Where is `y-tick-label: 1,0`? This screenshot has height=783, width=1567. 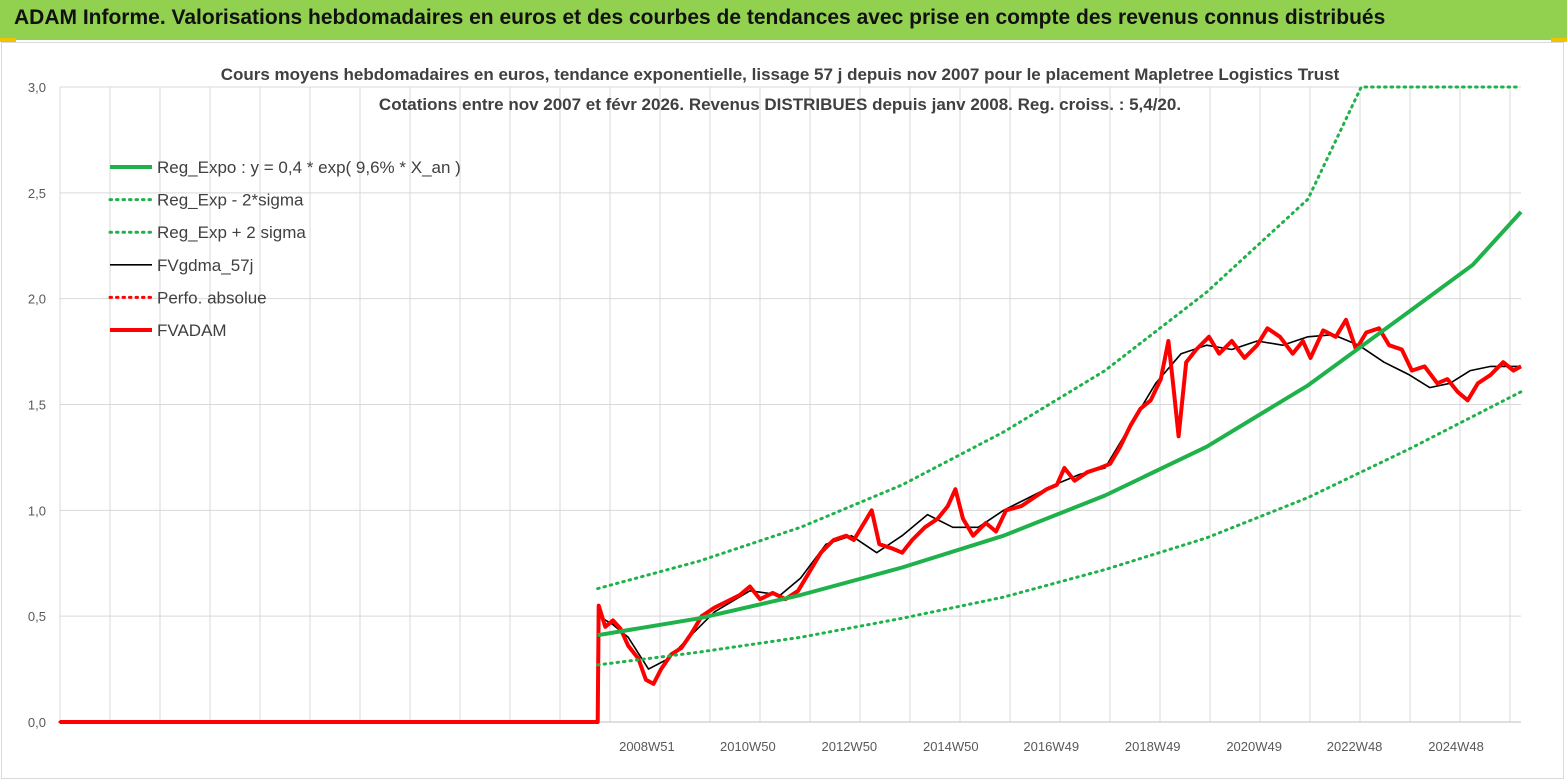 y-tick-label: 1,0 is located at coordinates (37, 510).